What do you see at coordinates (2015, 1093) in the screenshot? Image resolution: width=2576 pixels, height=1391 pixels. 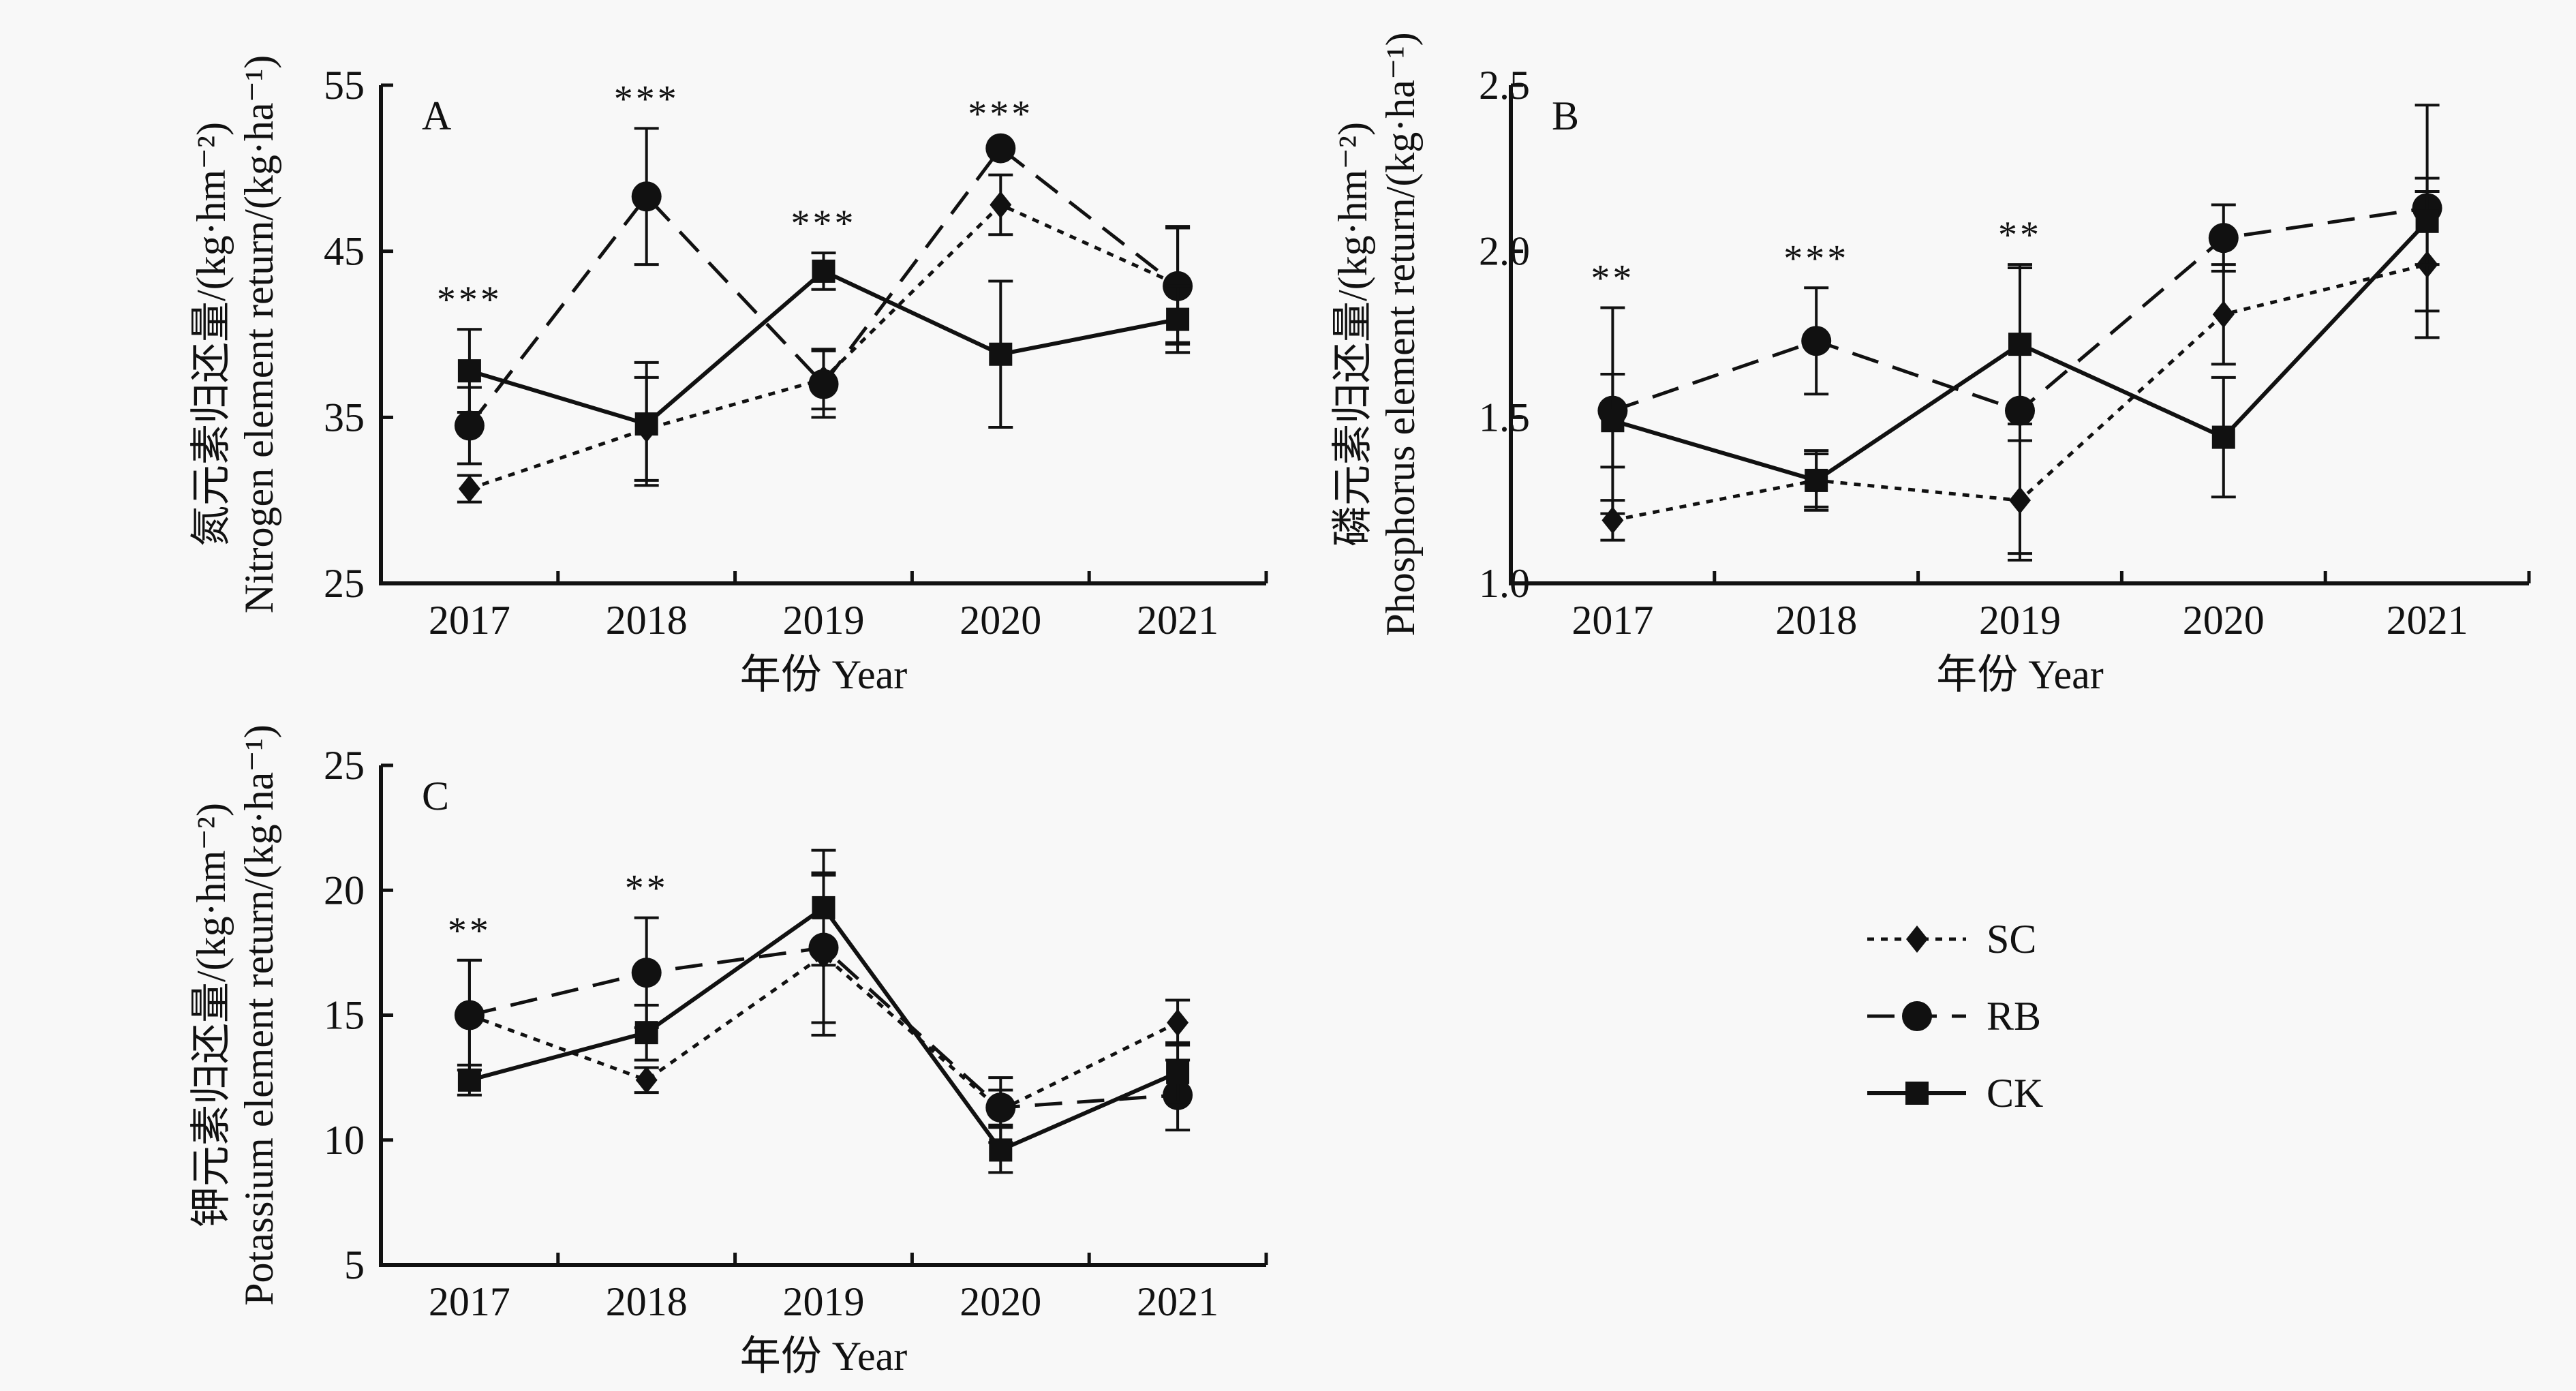 I see `legend-label: CK` at bounding box center [2015, 1093].